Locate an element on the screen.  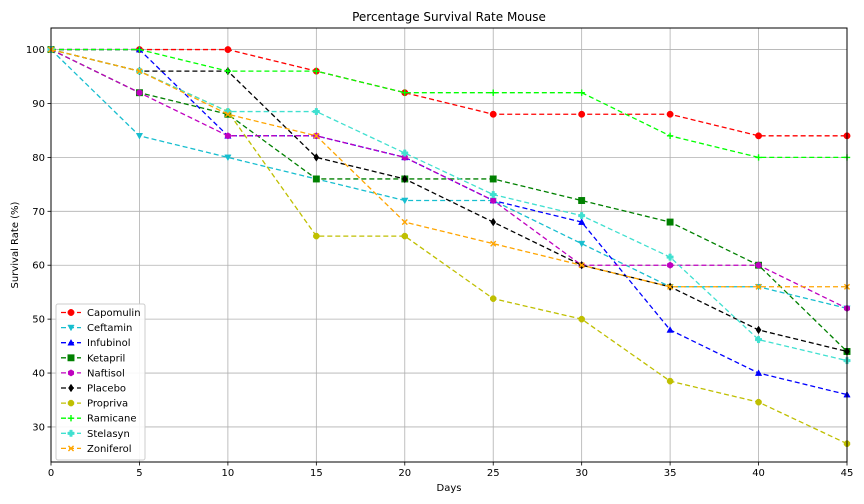
y-tick-label: 40 is located at coordinates (38, 374).